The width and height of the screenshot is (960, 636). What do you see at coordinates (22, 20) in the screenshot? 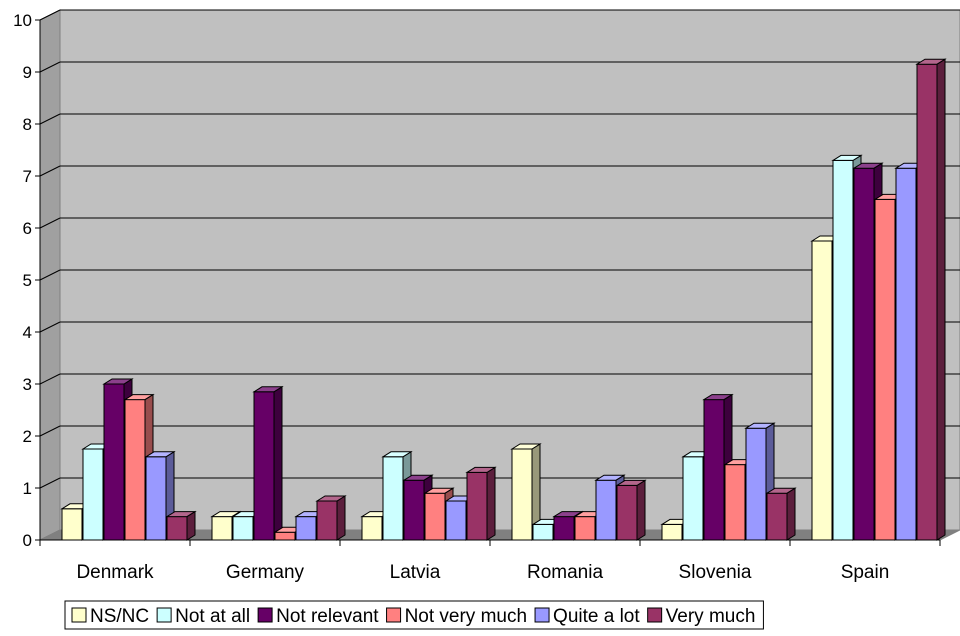
I see `y-tick-label: 10` at bounding box center [22, 20].